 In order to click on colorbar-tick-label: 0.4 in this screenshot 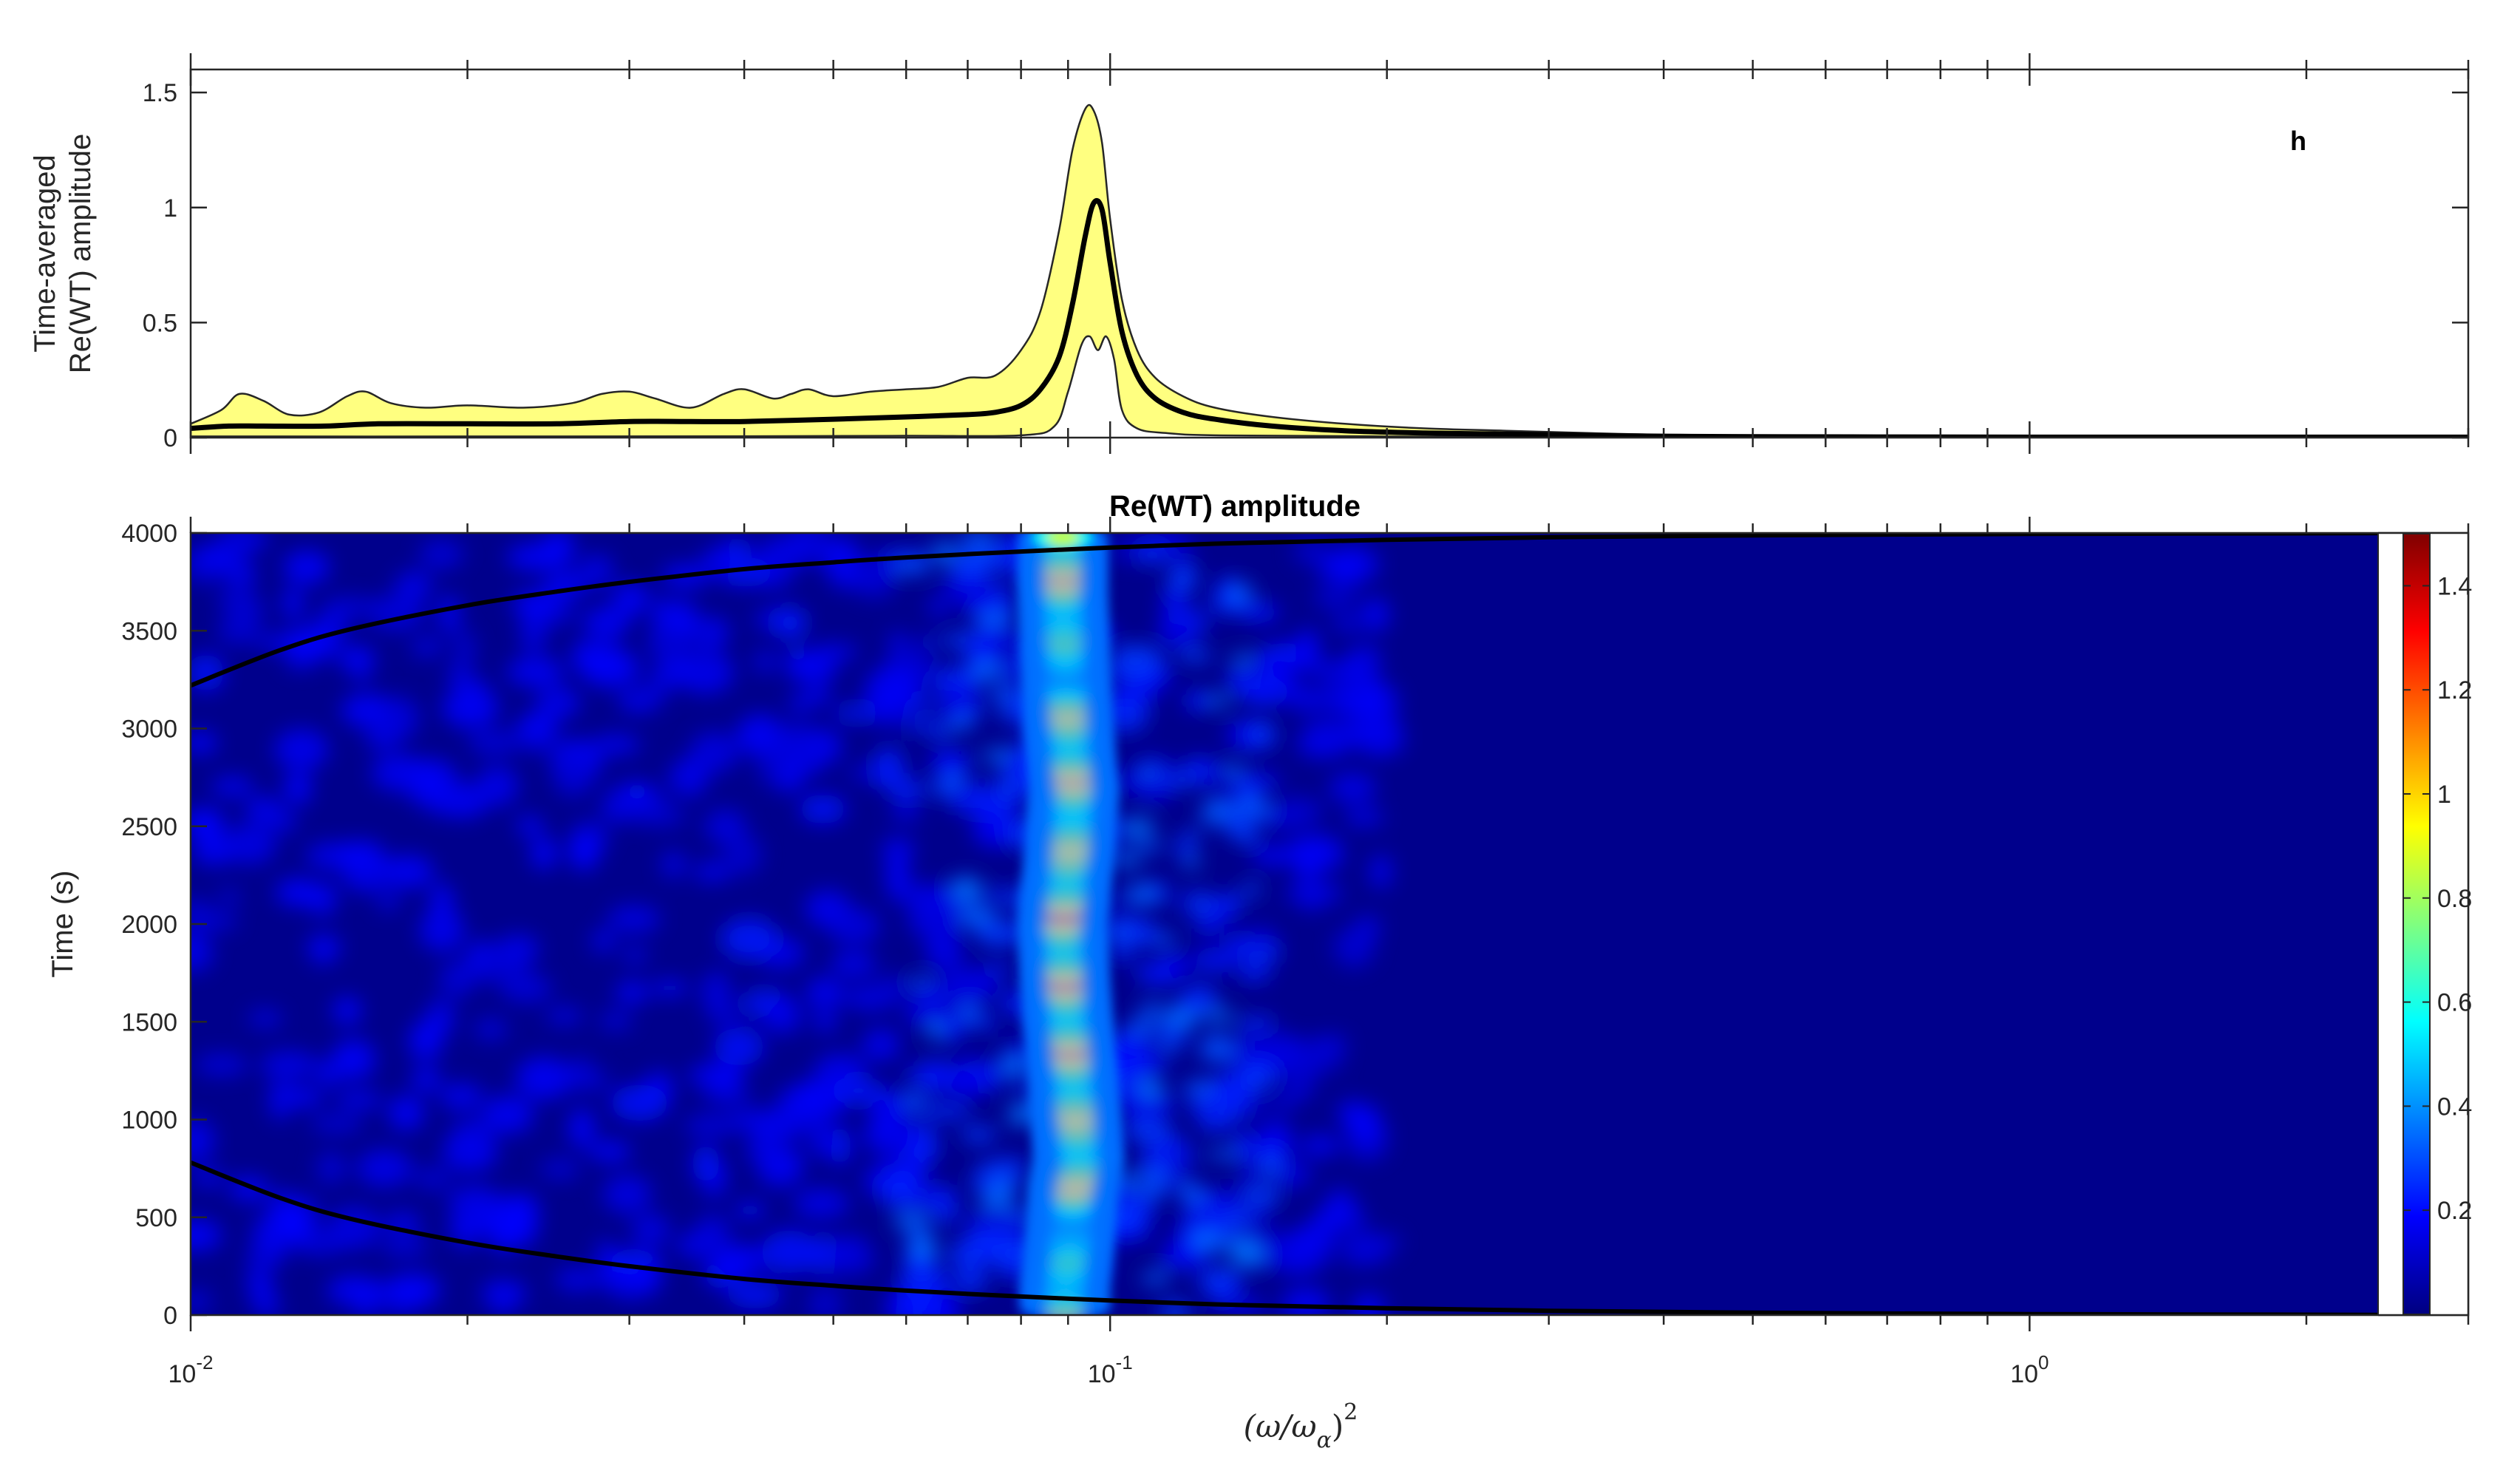, I will do `click(2454, 1107)`.